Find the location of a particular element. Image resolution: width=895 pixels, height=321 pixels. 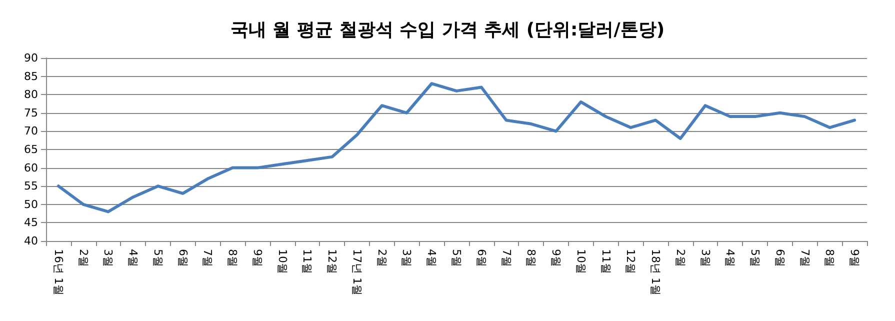

y-tick-label: 90 is located at coordinates (31, 58).